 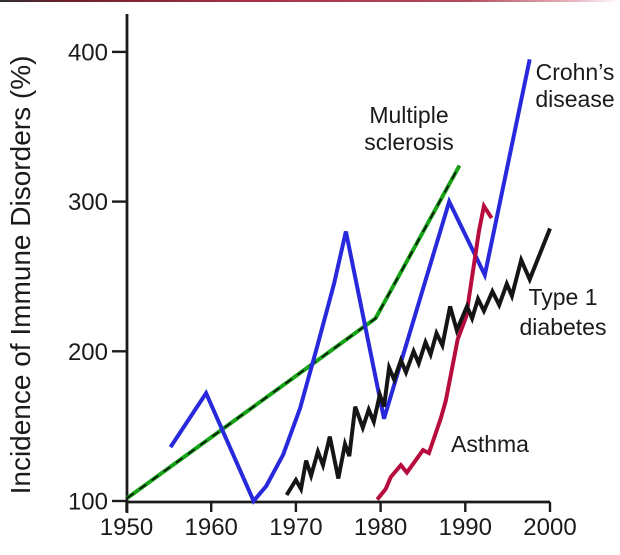 I want to click on x-tick-label: 2000, so click(x=549, y=527).